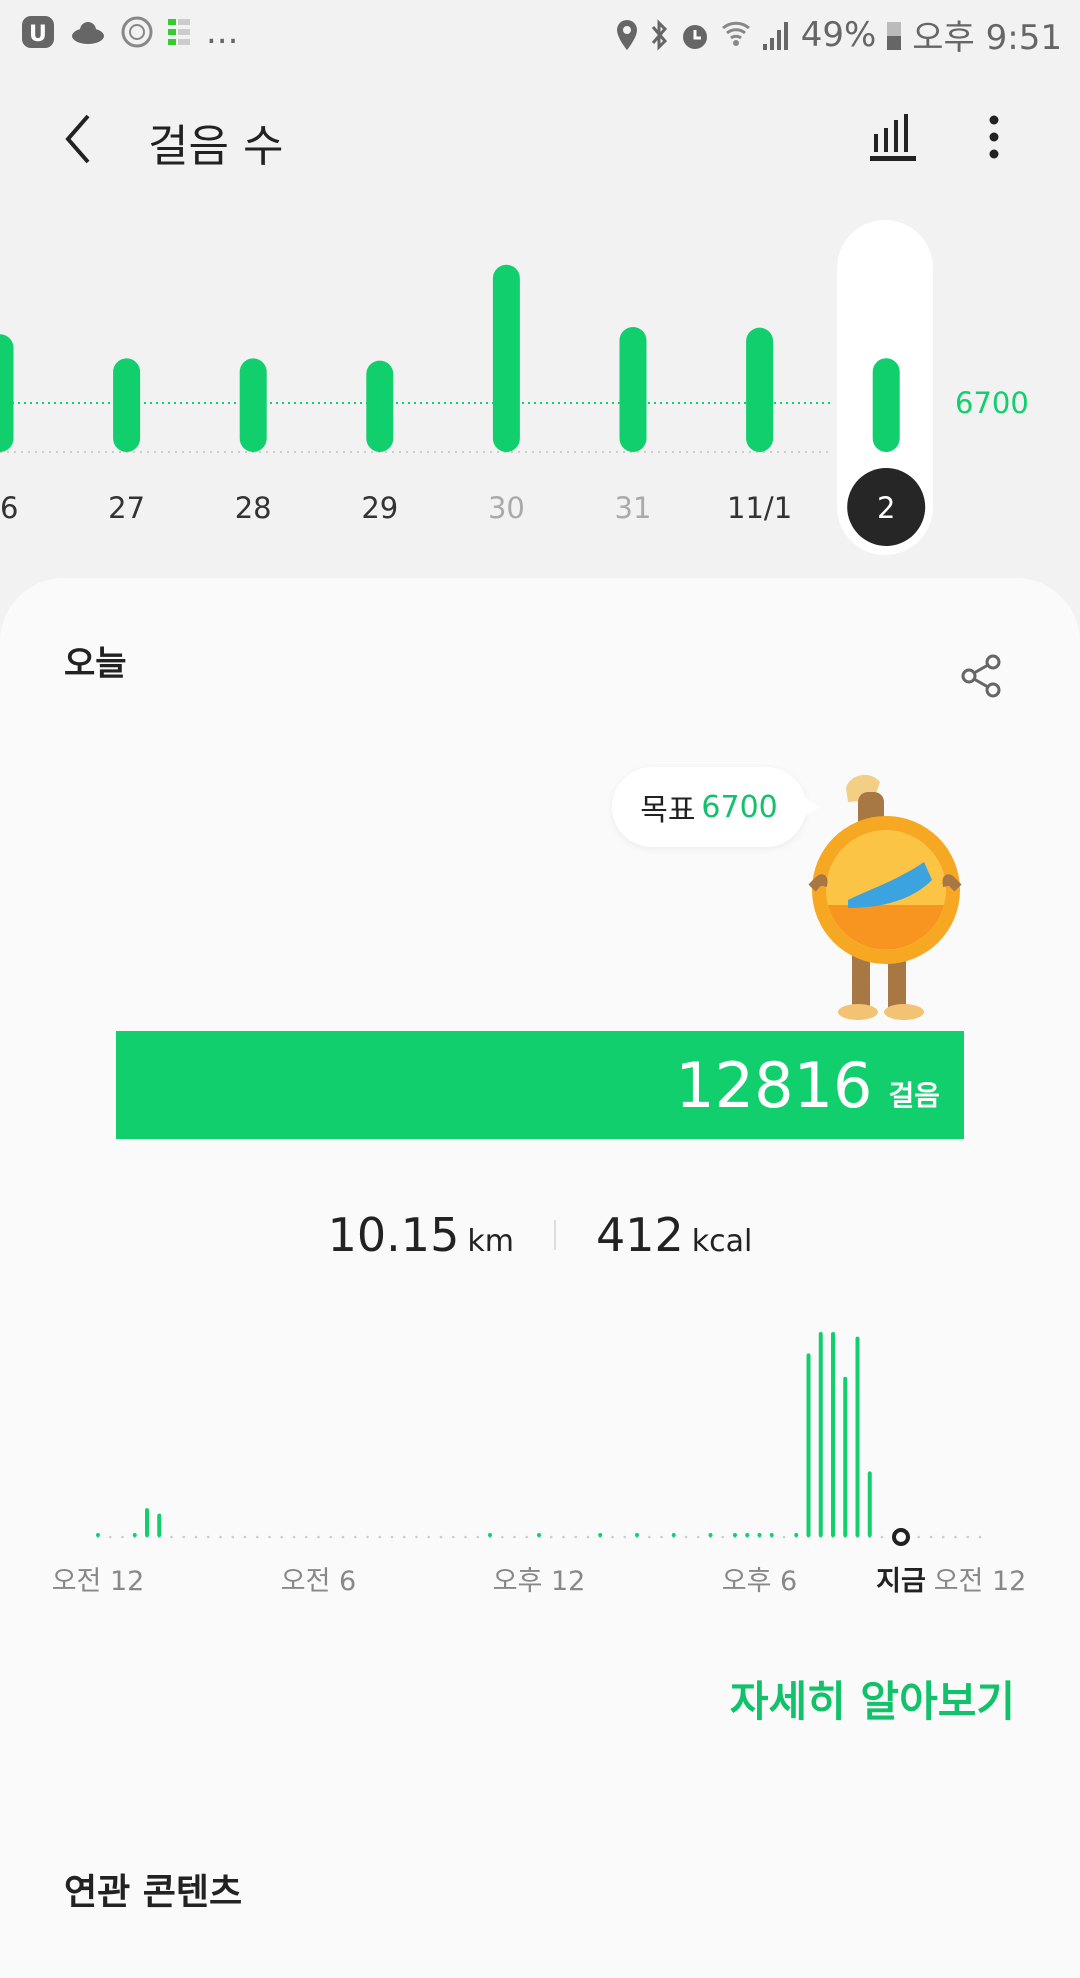 This screenshot has height=1978, width=1080. I want to click on x-tick-label: 오전 12, so click(98, 1581).